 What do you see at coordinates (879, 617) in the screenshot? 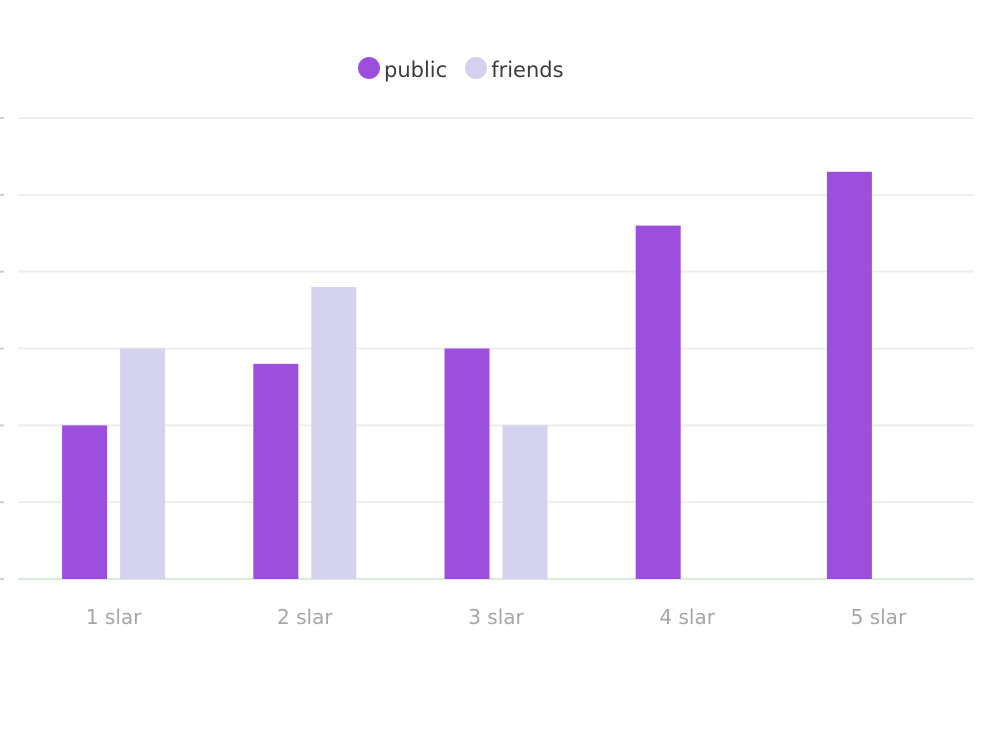
I see `x-tick-label-5: 5 slar` at bounding box center [879, 617].